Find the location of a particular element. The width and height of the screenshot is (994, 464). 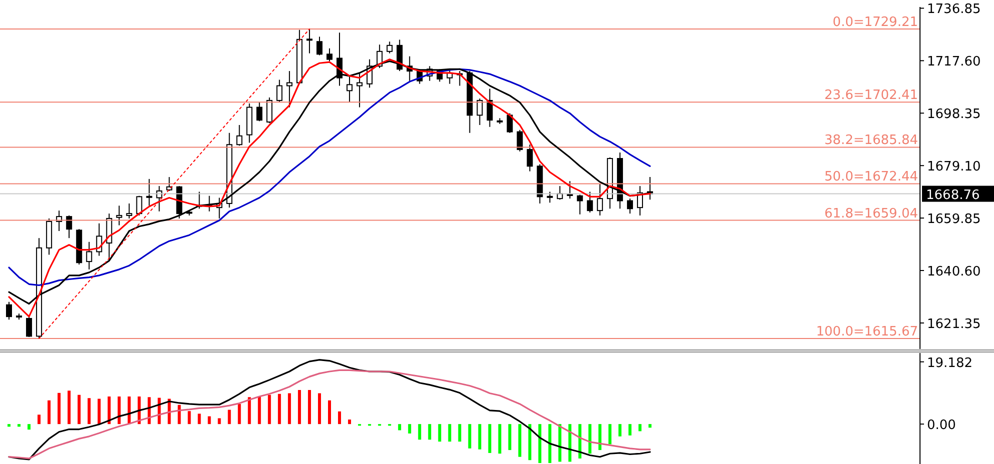

ref-line-label: 50.0=1672.44 is located at coordinates (871, 177).